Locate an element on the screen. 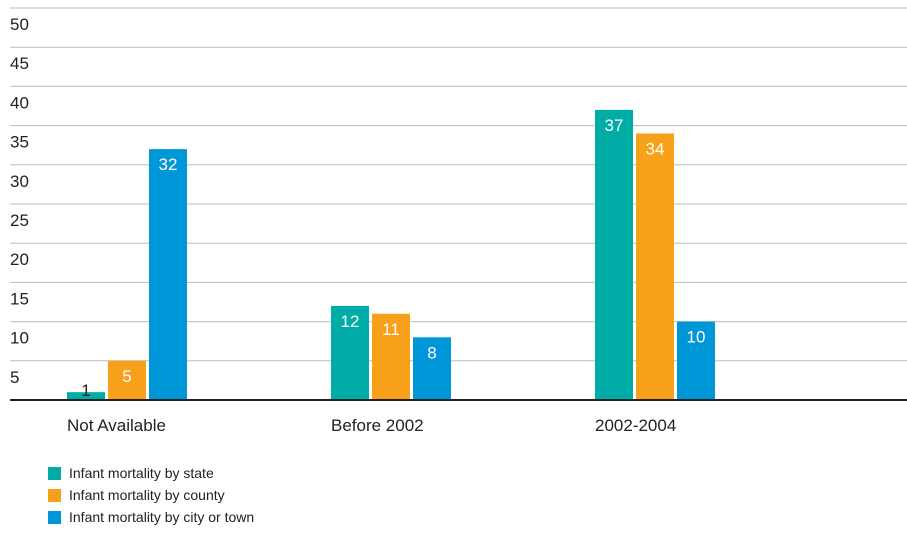 The height and width of the screenshot is (533, 907). legend-label-city: Infant mortality by city or town is located at coordinates (162, 517).